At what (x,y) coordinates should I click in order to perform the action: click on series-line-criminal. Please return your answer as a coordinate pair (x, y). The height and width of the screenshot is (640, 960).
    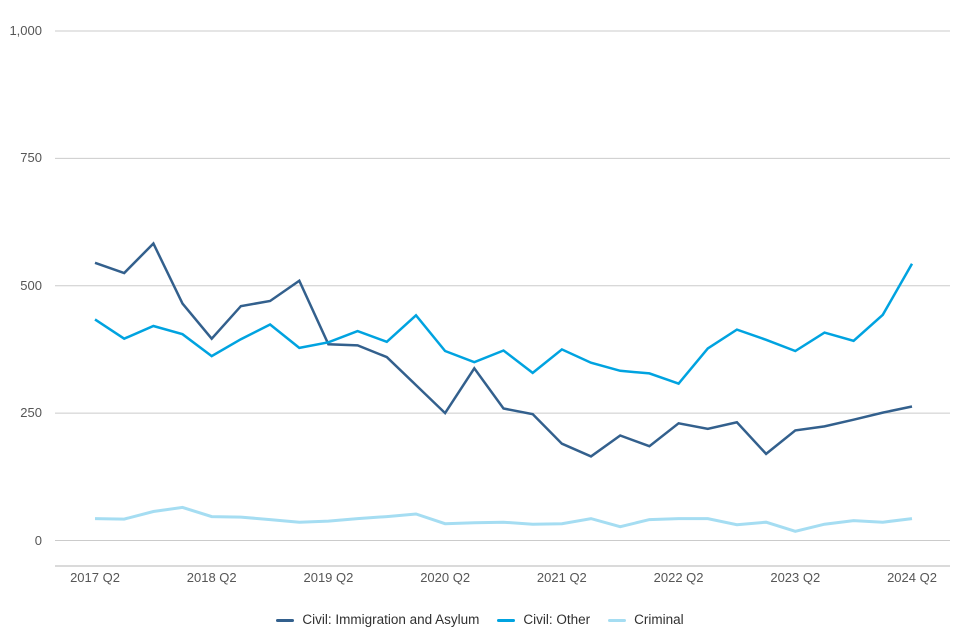
    Looking at the image, I should click on (503, 519).